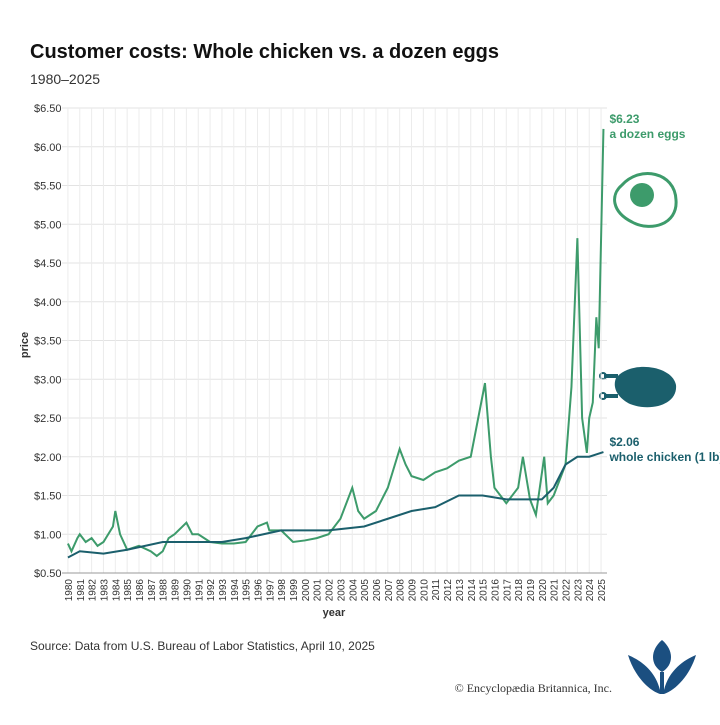 The image size is (720, 725). Describe the element at coordinates (389, 590) in the screenshot. I see `x-tick-label: 2007` at that location.